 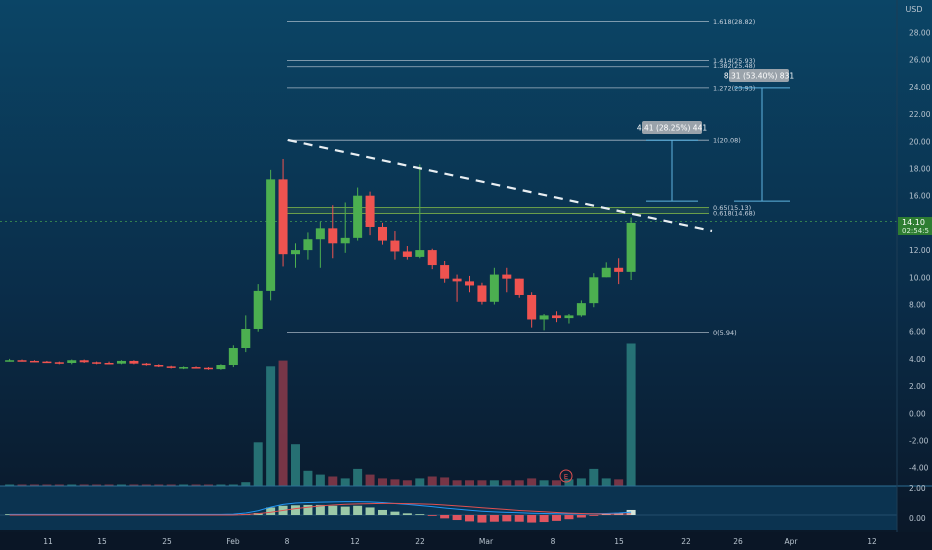 I want to click on price-axis-label: 6.00, so click(x=917, y=332).